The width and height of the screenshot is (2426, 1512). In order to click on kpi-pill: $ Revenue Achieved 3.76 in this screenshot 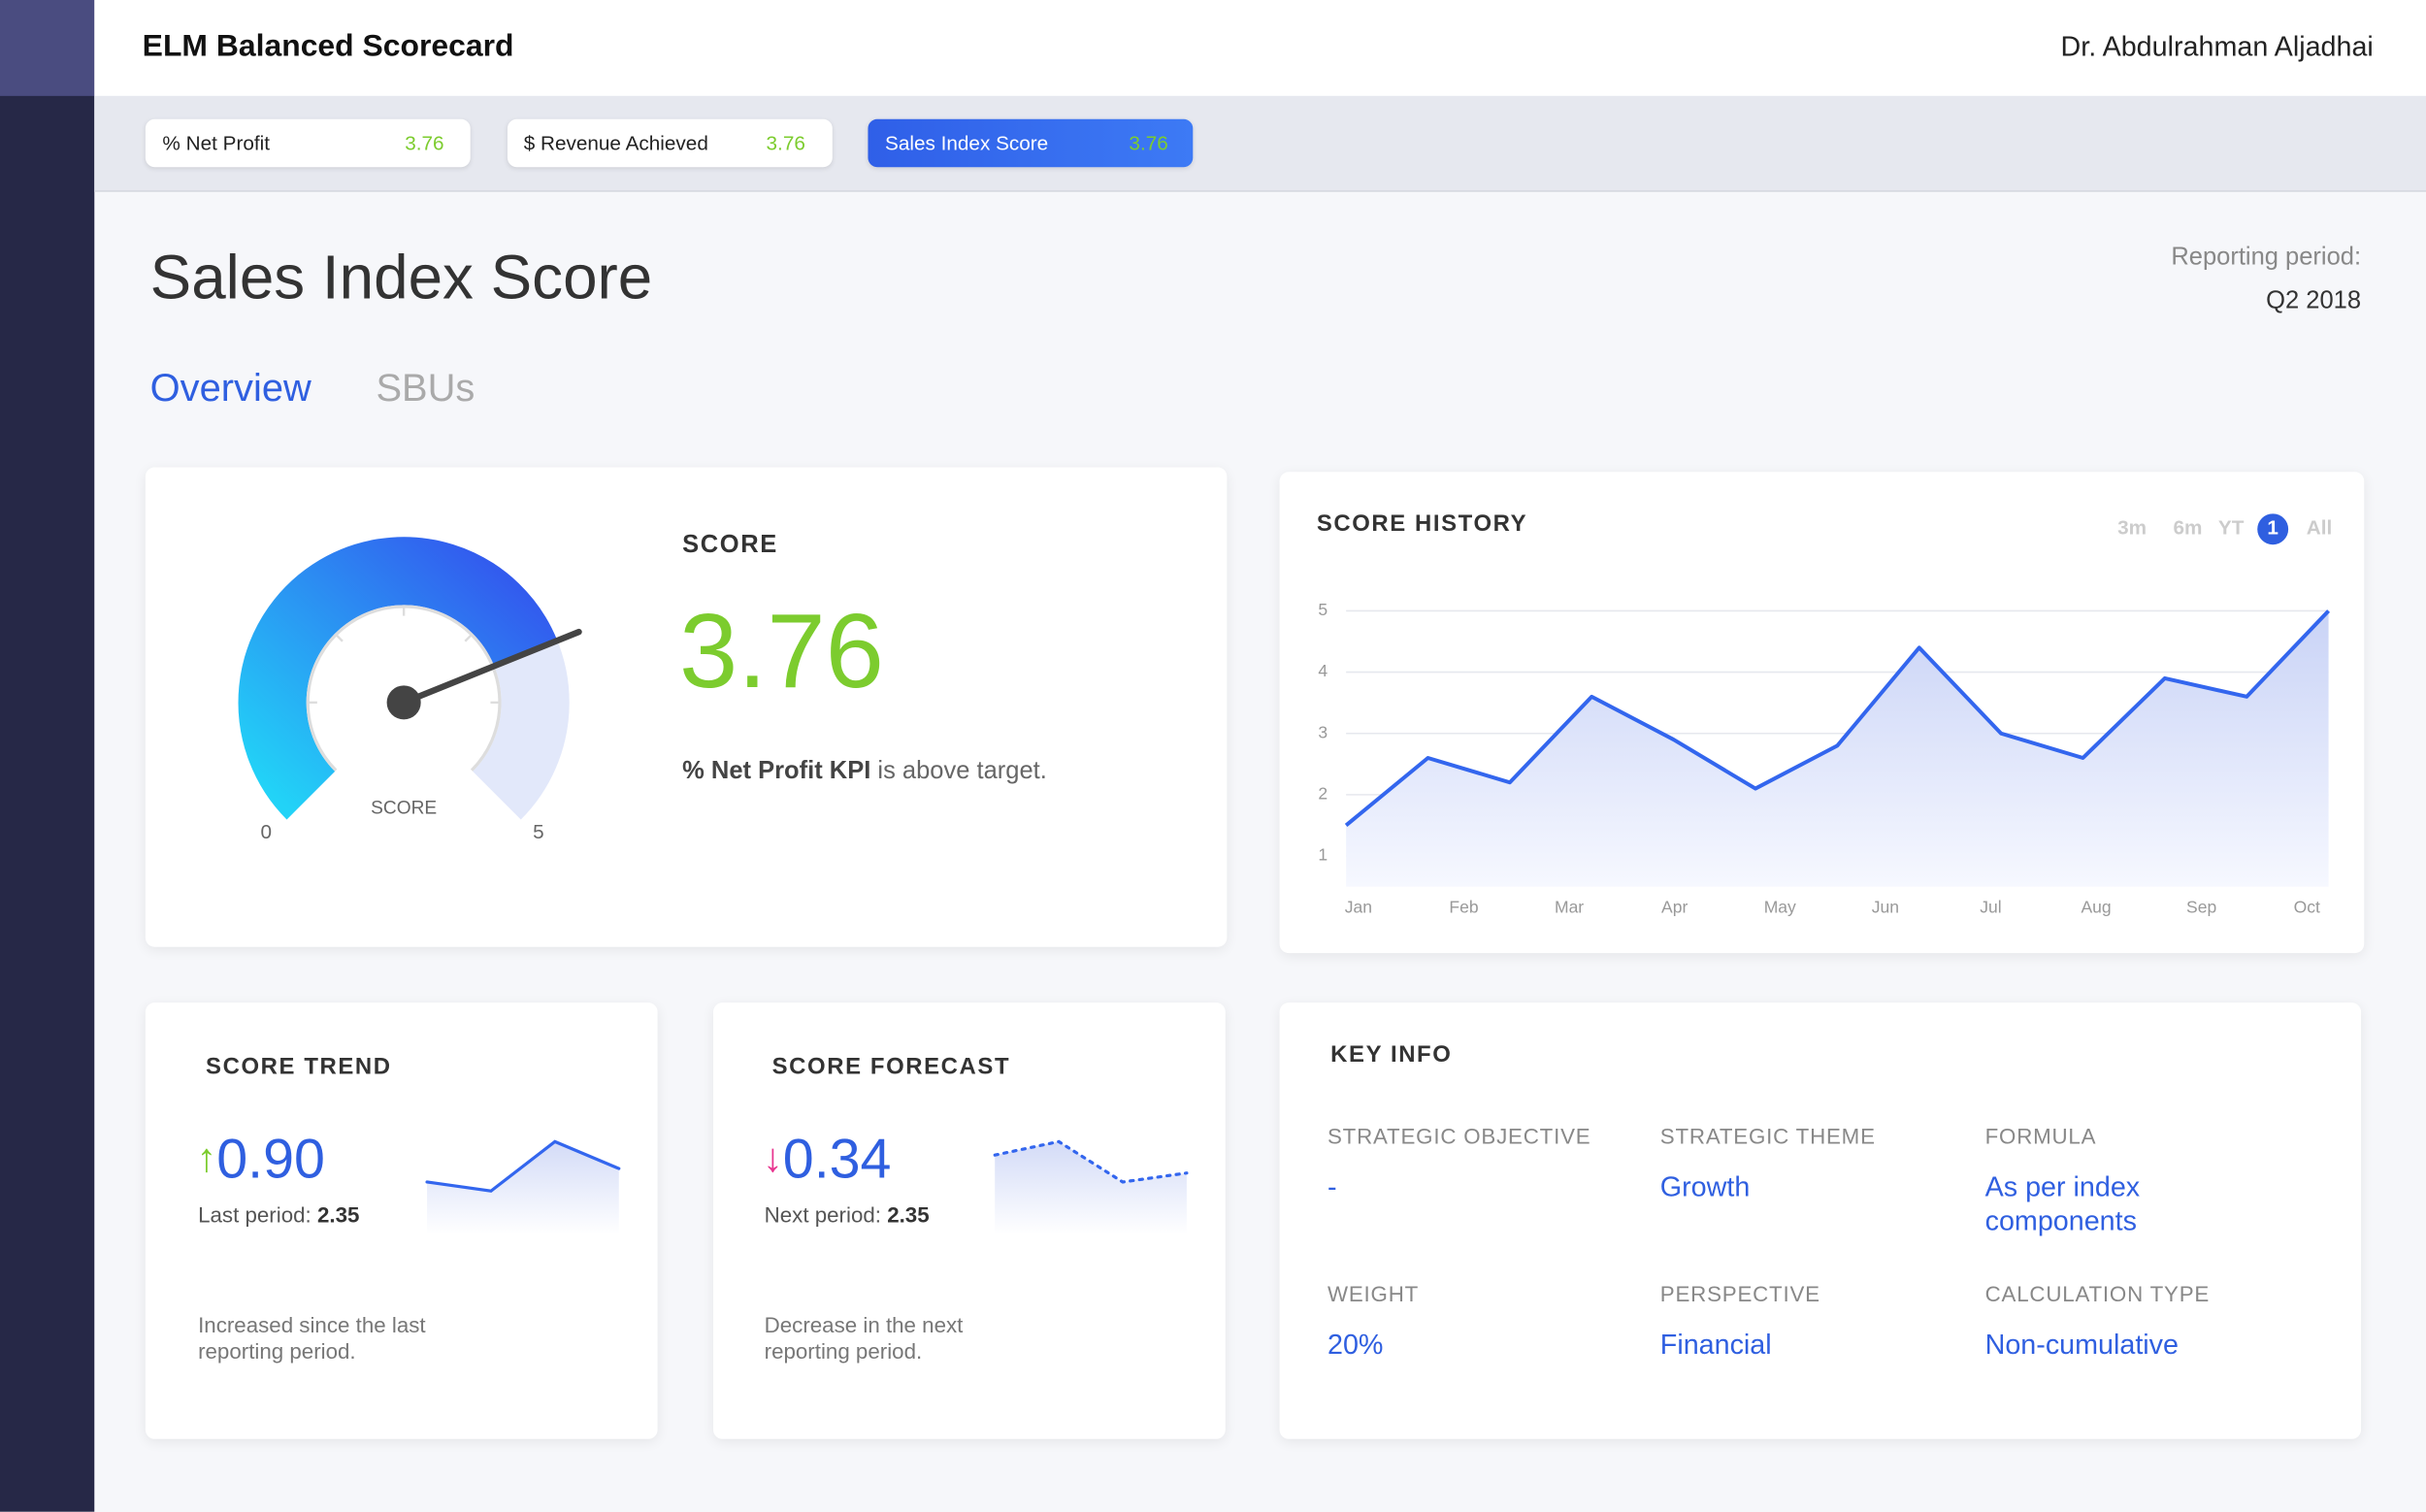, I will do `click(669, 143)`.